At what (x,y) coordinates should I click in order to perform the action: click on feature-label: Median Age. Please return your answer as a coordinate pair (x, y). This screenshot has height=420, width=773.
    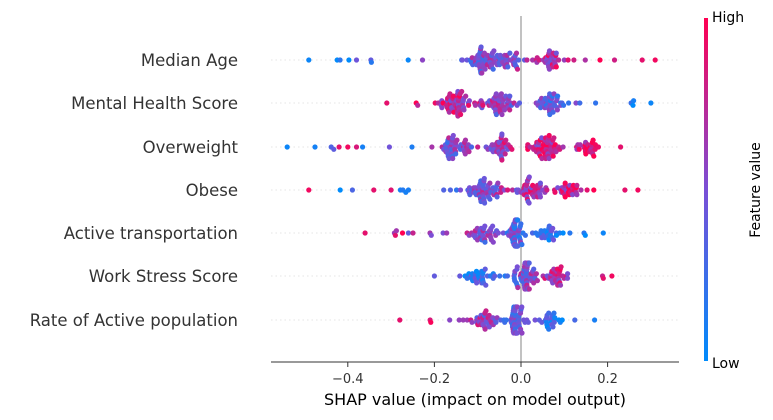
    Looking at the image, I should click on (189, 60).